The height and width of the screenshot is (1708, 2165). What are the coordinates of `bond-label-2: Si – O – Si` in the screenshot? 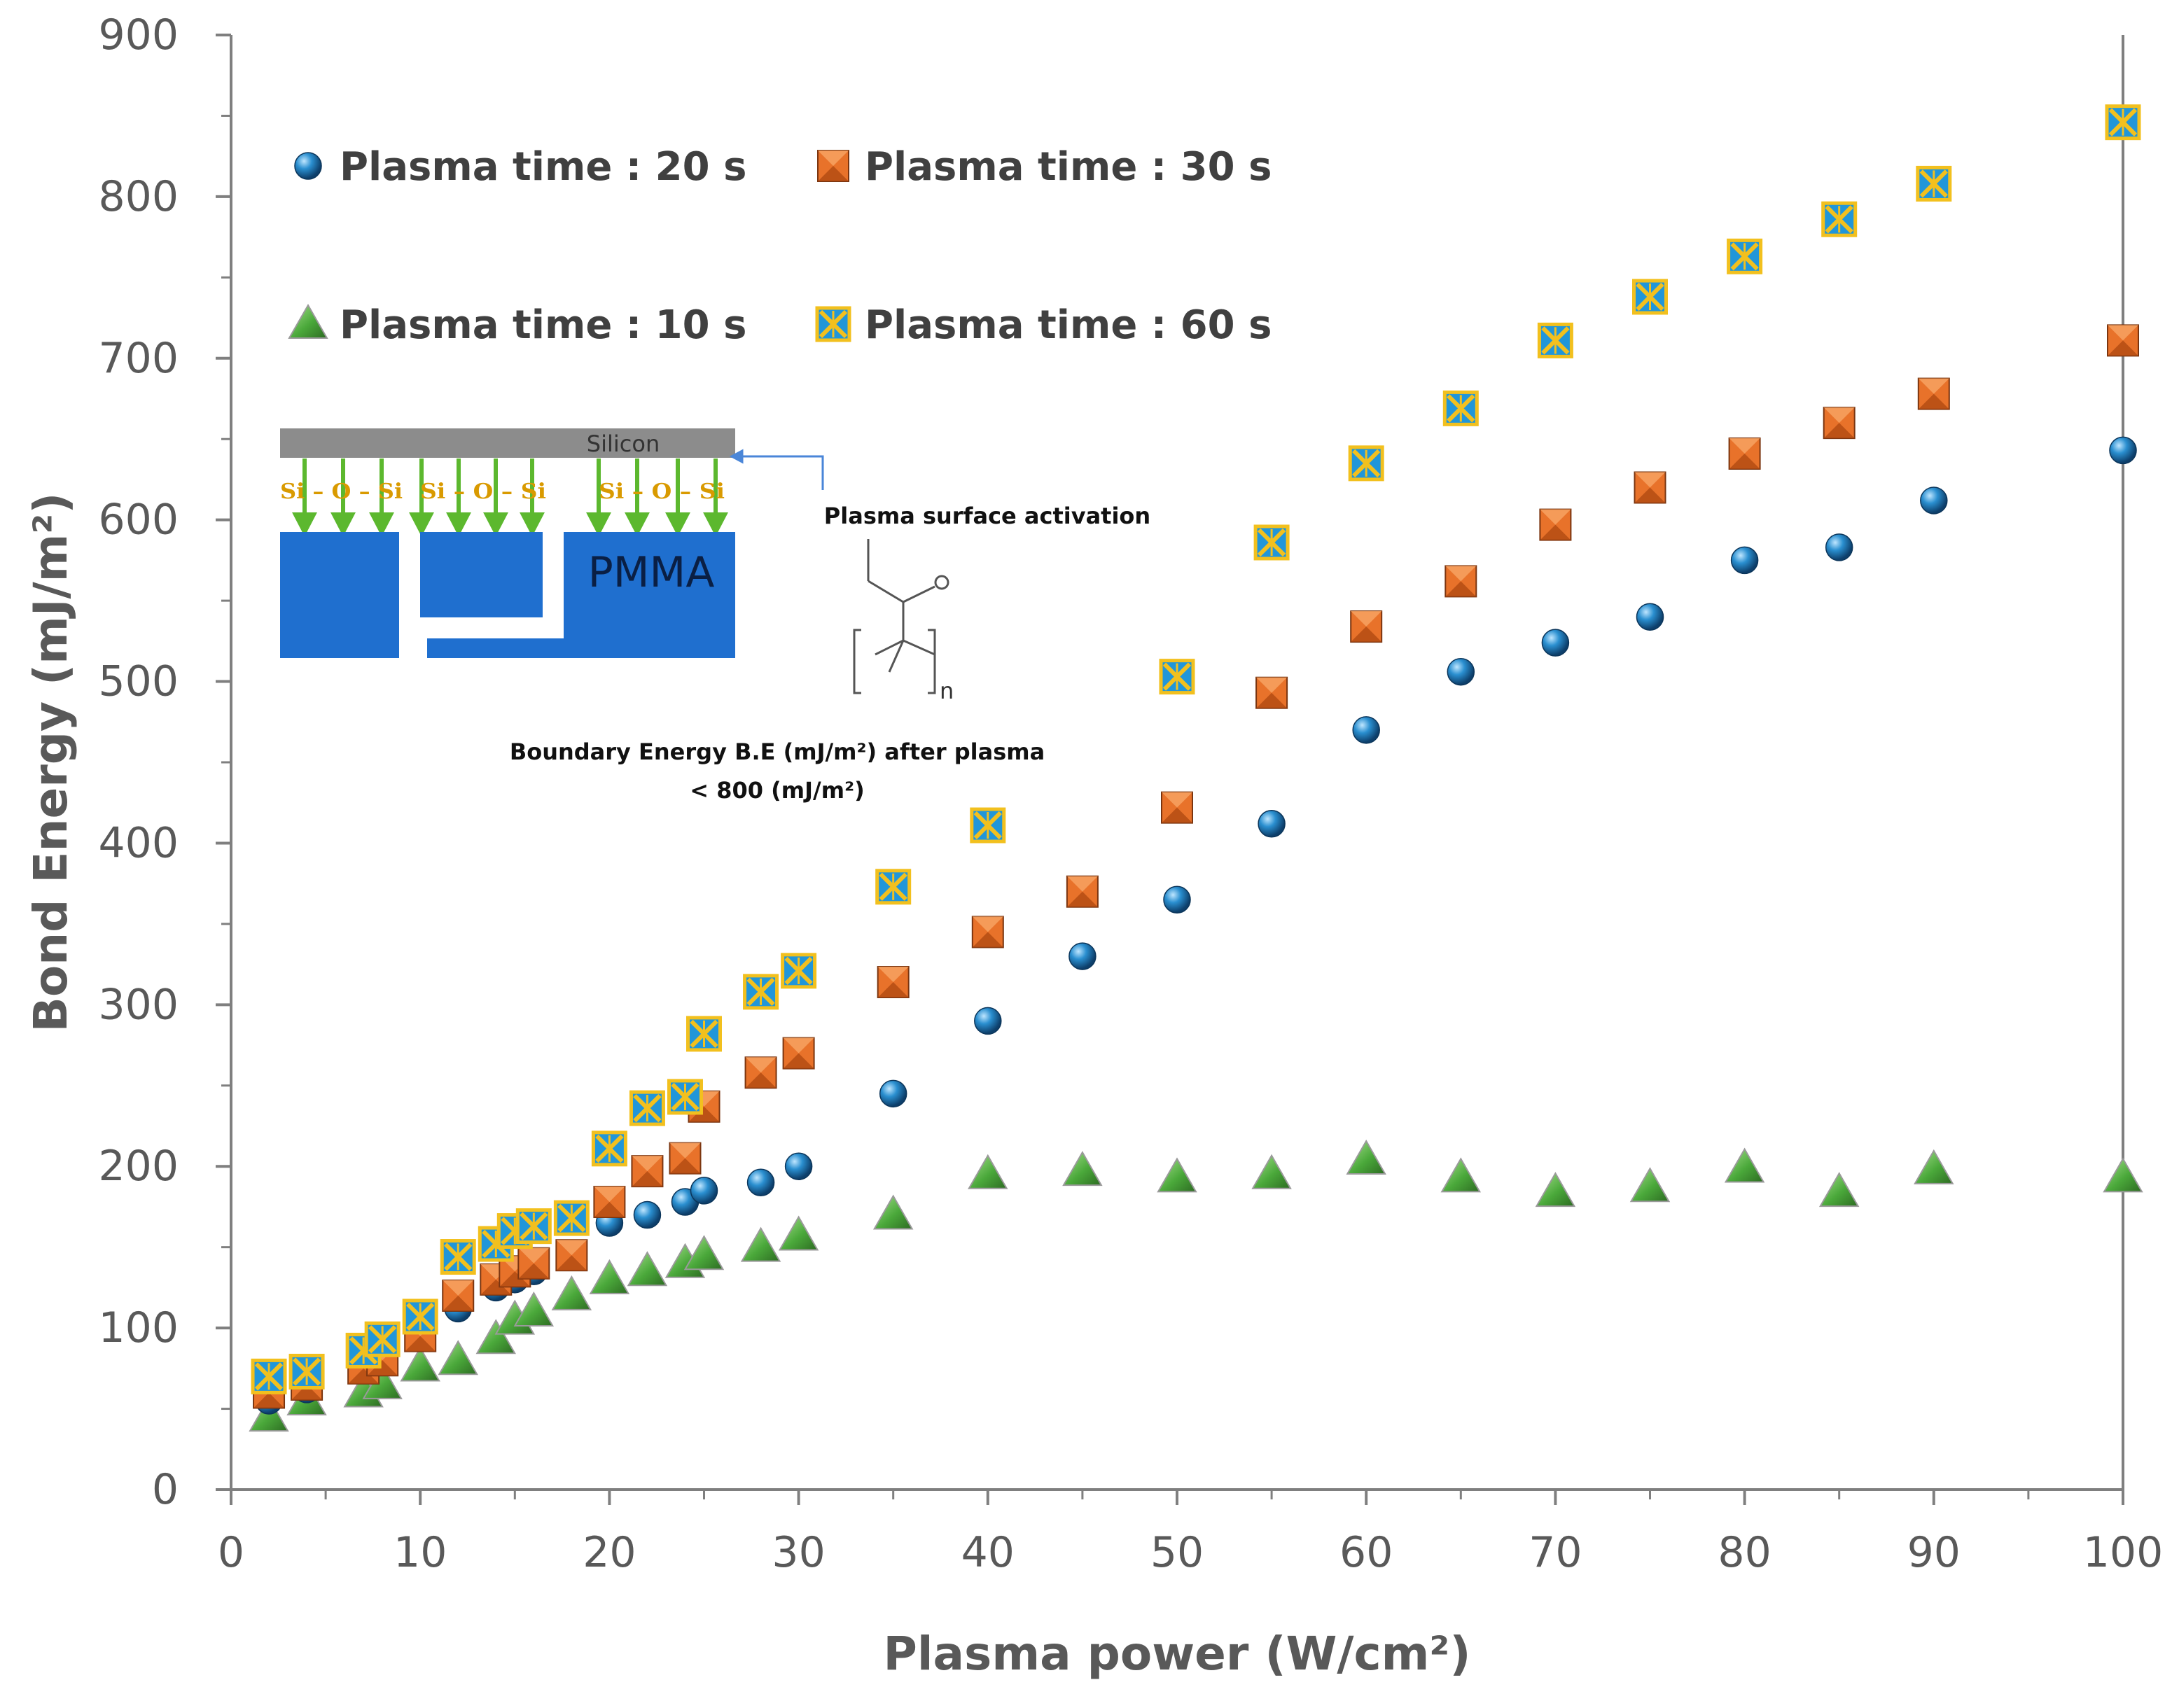 It's located at (483, 491).